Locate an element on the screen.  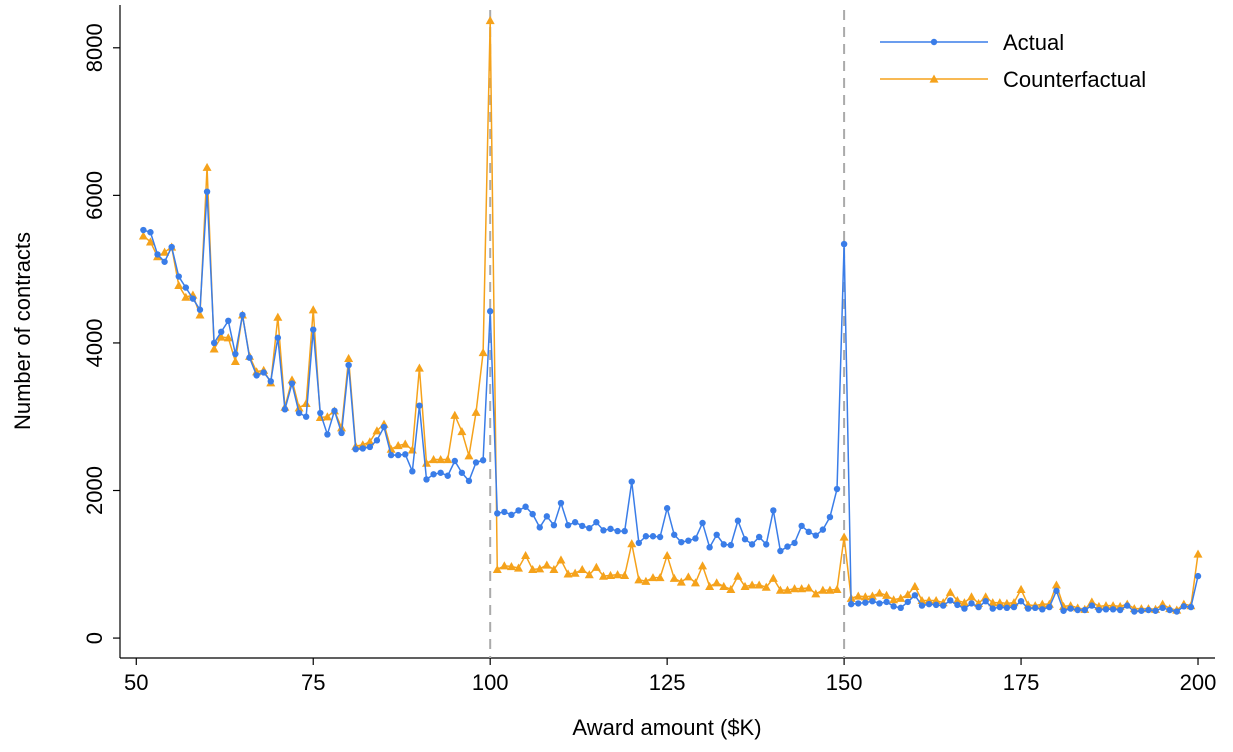
legend-label: Actual is located at coordinates (1033, 42).